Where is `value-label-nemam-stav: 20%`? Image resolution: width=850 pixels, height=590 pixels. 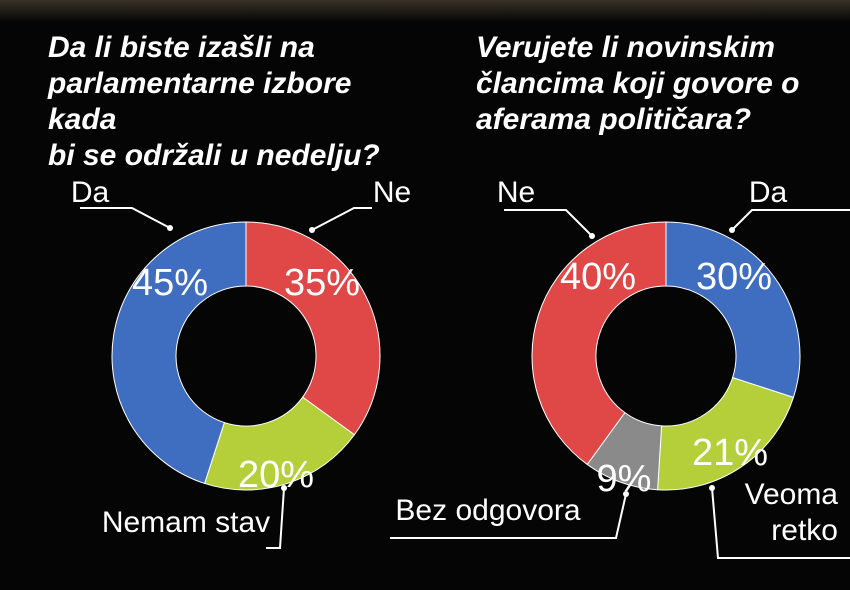 value-label-nemam-stav: 20% is located at coordinates (276, 475).